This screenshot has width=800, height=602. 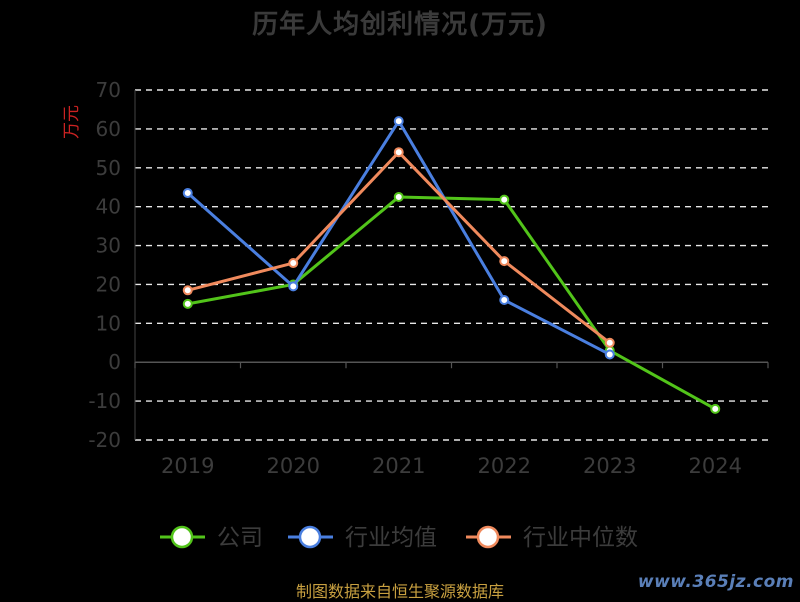 What do you see at coordinates (504, 466) in the screenshot?
I see `x-tick-label: 2022` at bounding box center [504, 466].